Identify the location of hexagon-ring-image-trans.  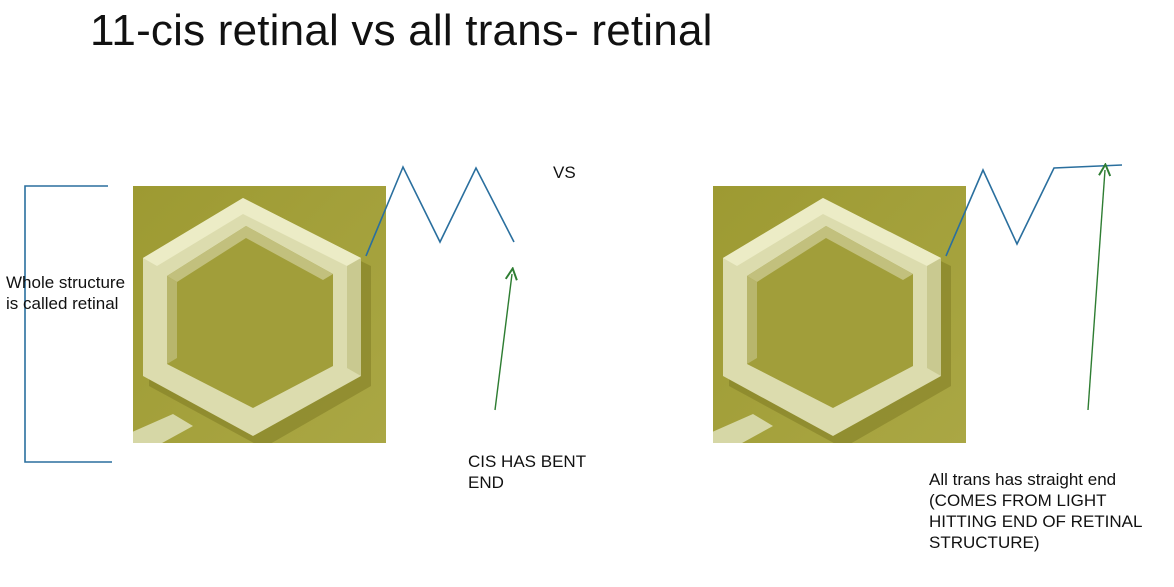
(839, 314).